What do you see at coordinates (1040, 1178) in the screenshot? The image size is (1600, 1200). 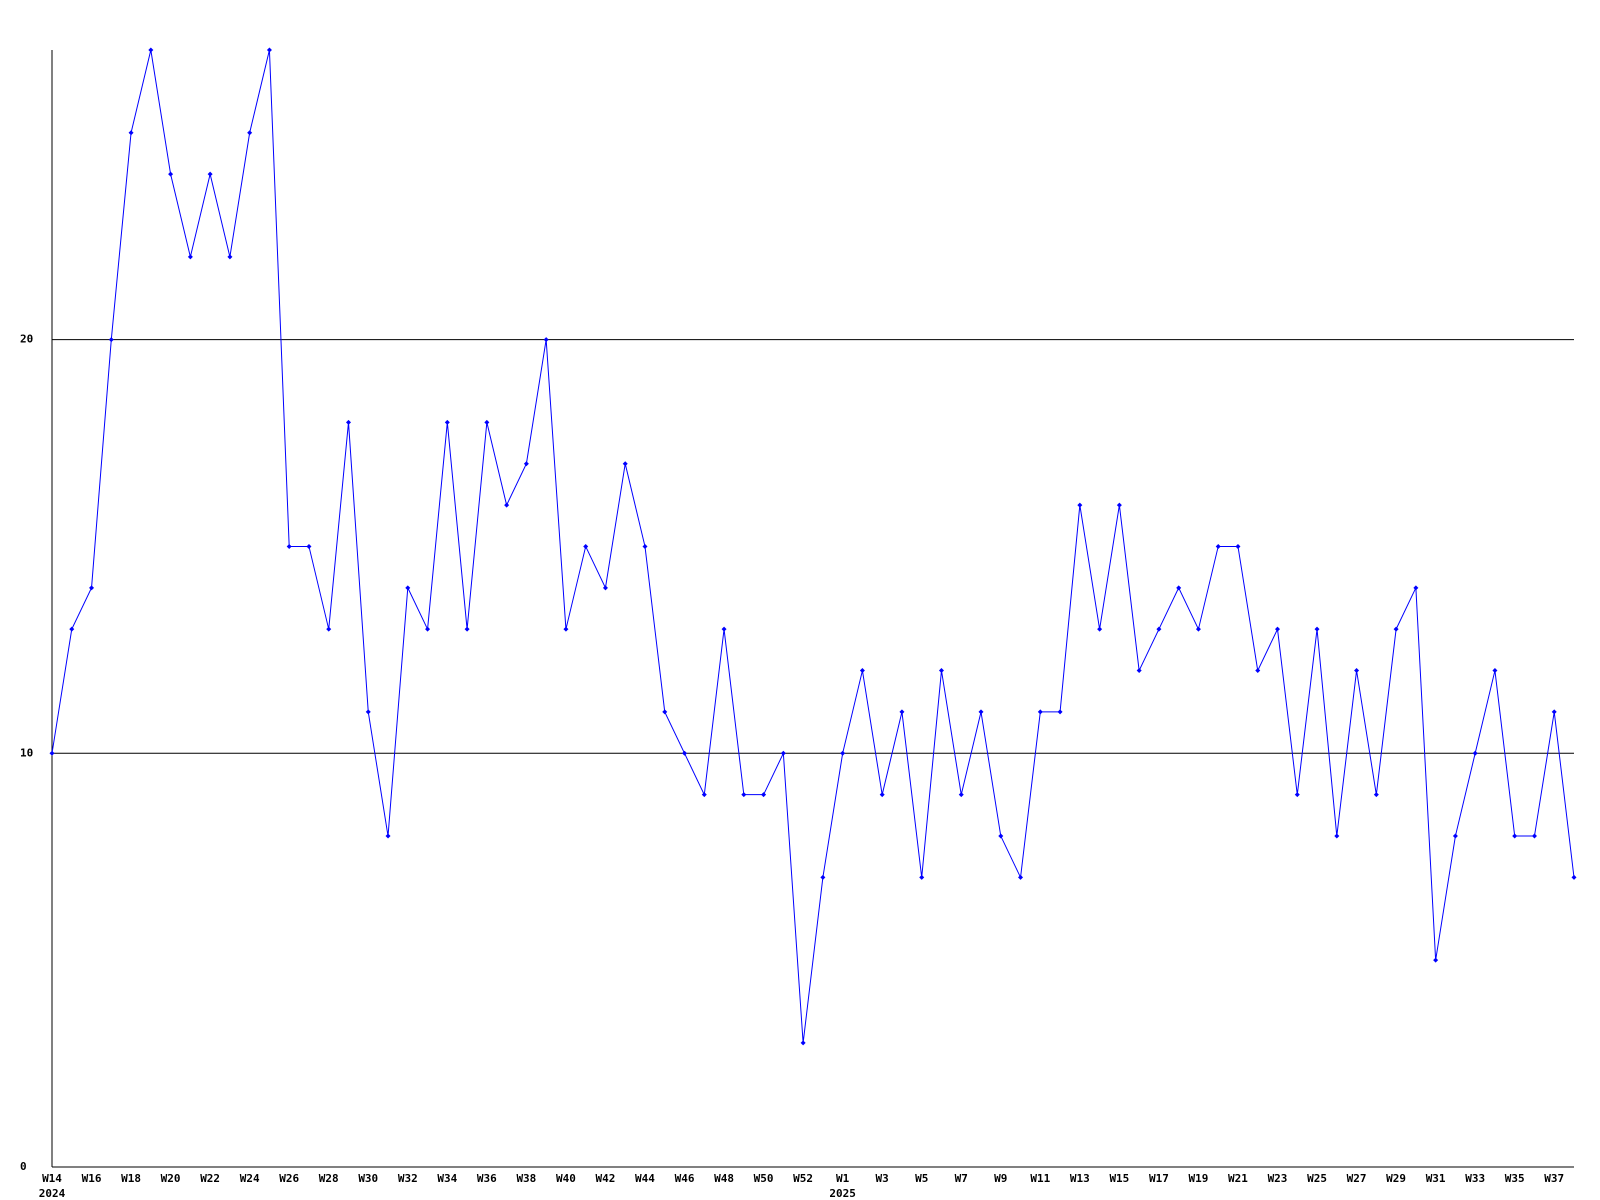 I see `x-tick-label: W11` at bounding box center [1040, 1178].